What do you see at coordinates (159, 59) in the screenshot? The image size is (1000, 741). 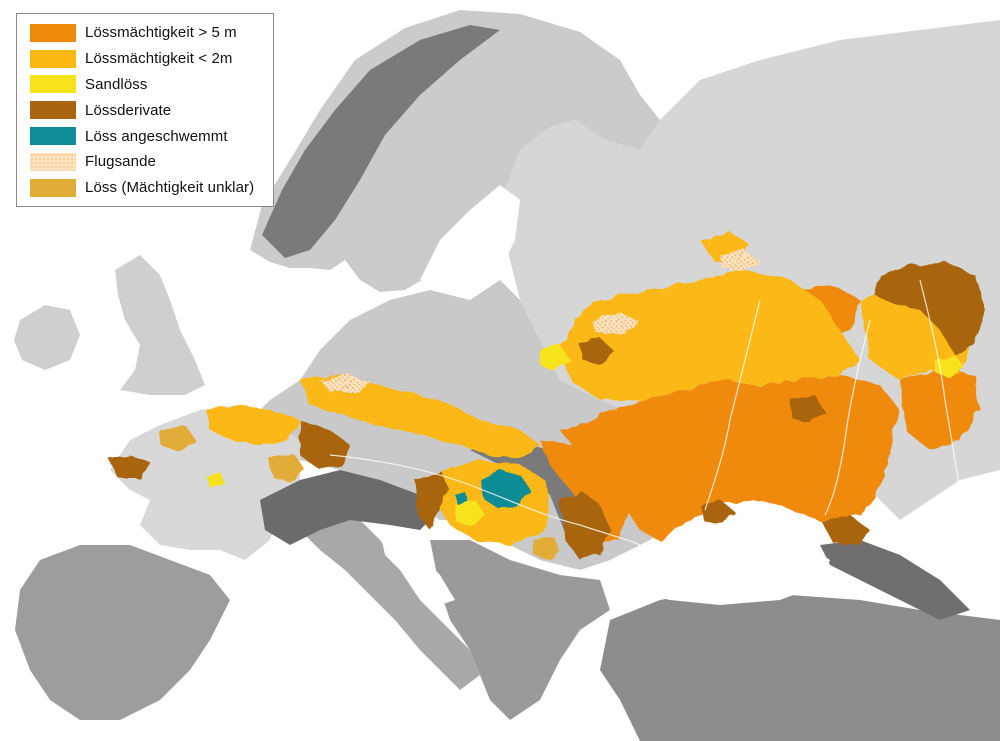 I see `legend-label: Lössmächtigkeit < 2m` at bounding box center [159, 59].